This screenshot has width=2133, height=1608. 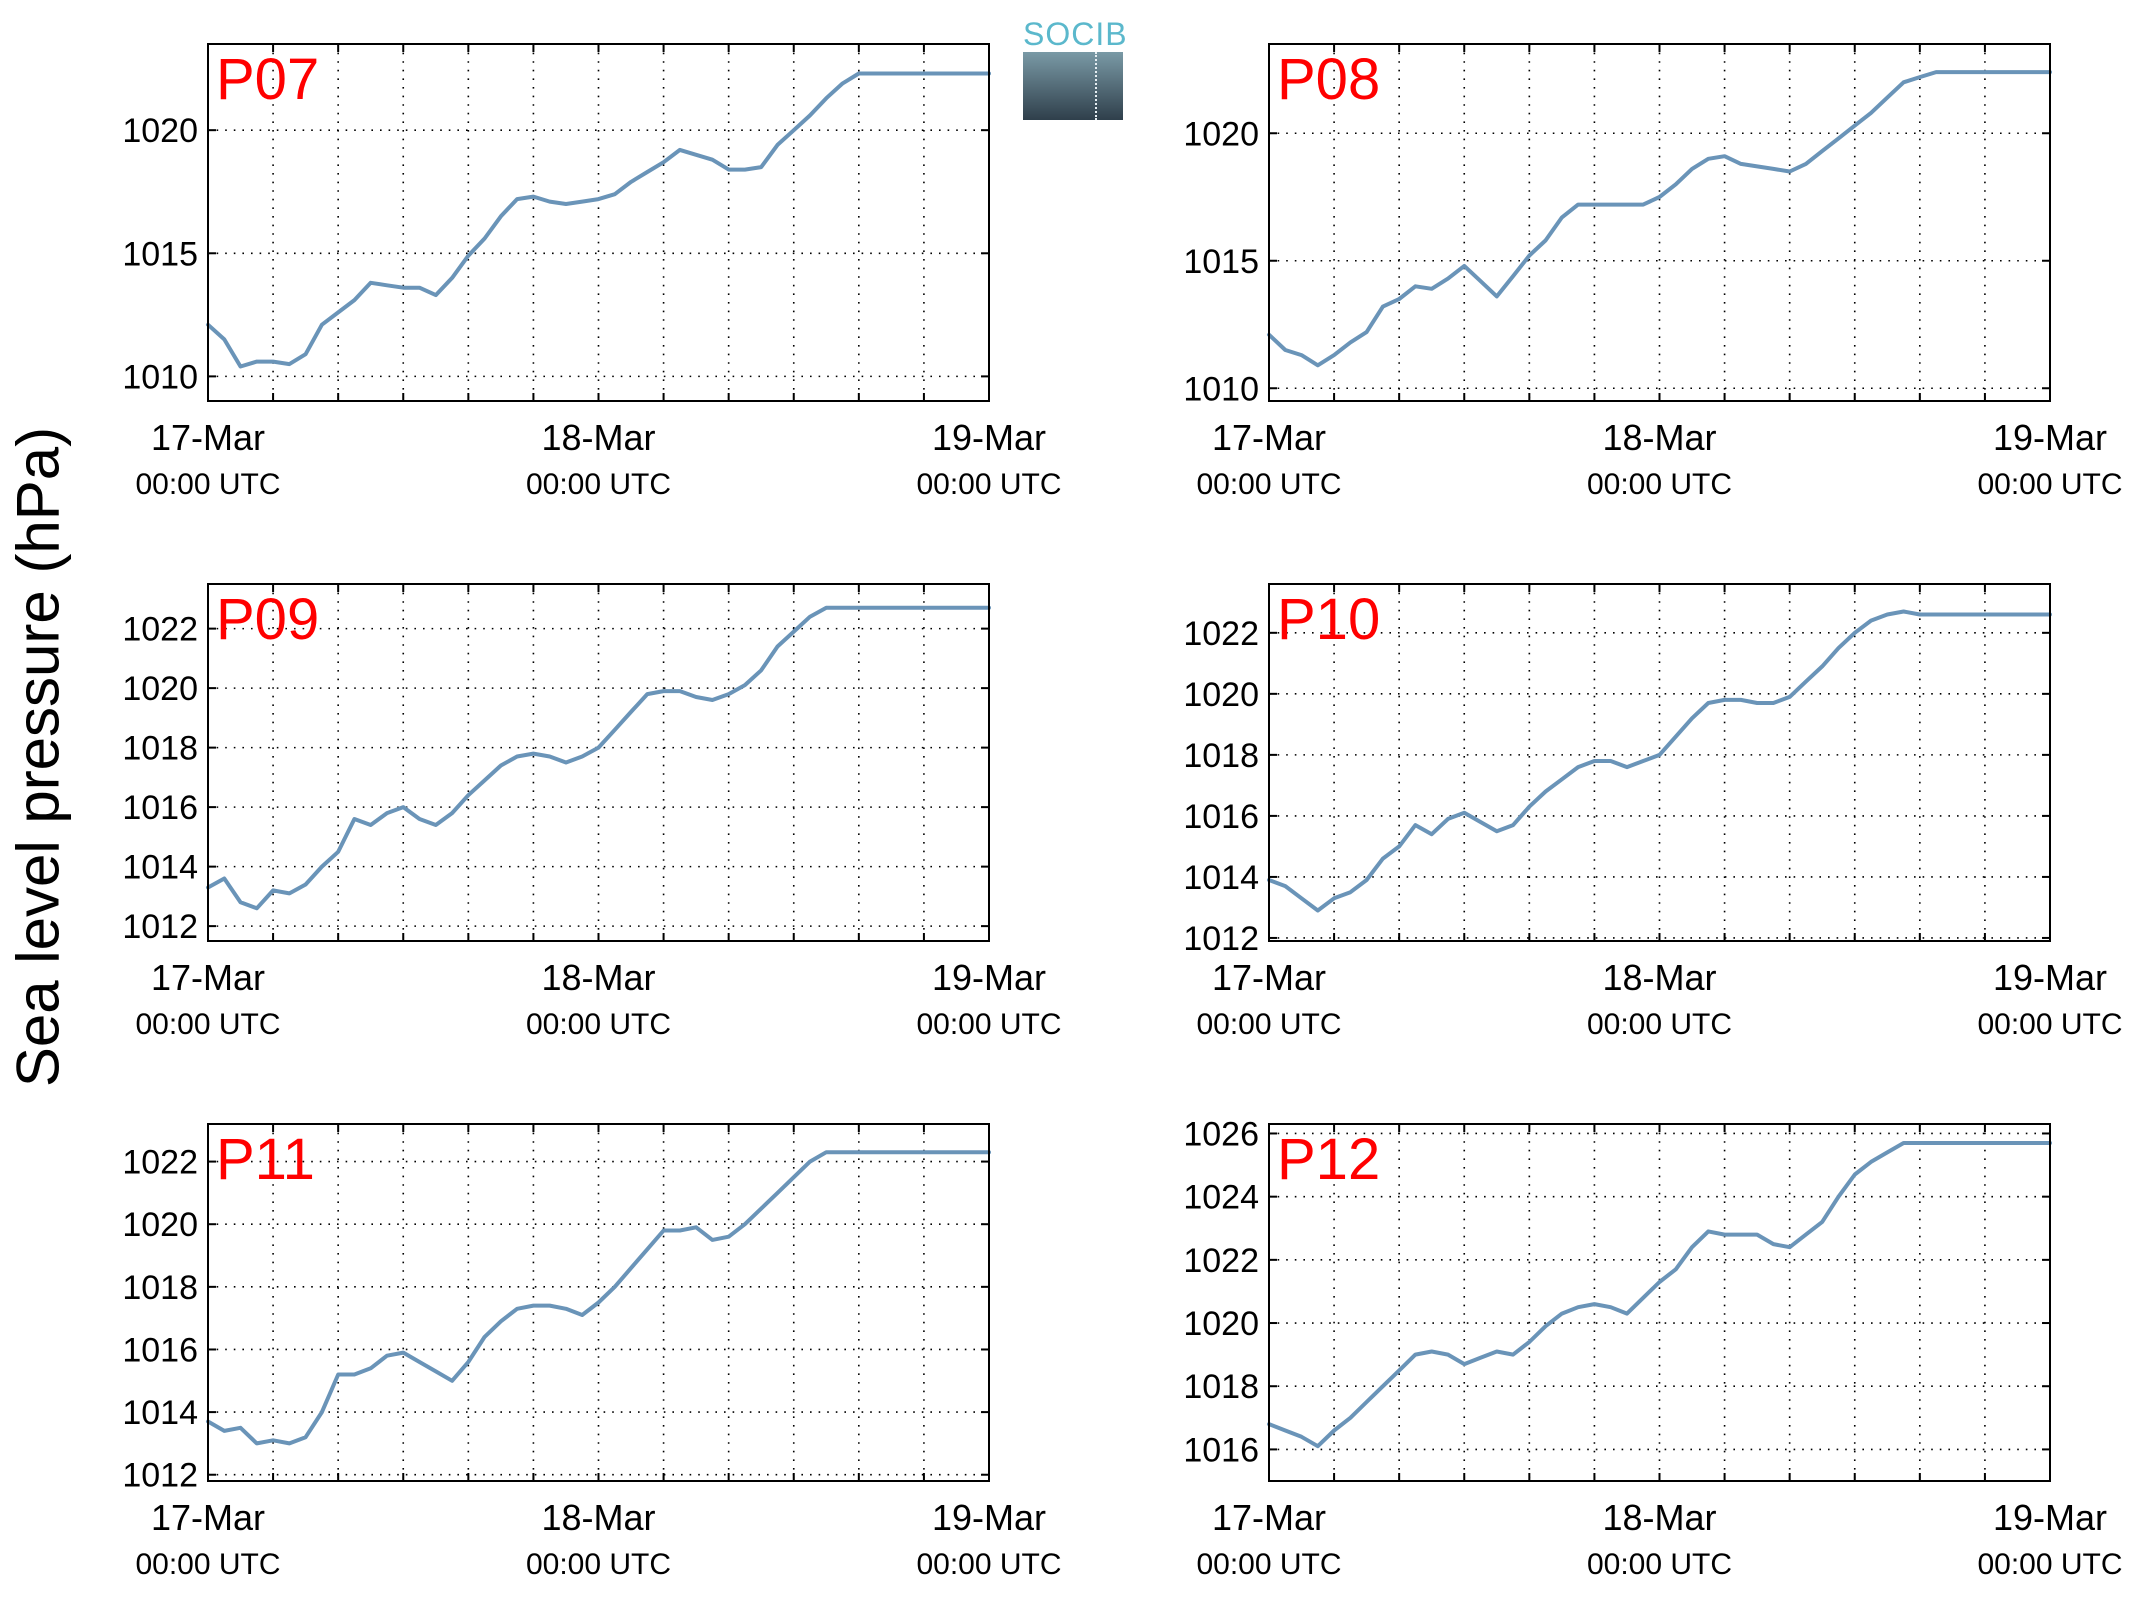 What do you see at coordinates (267, 79) in the screenshot?
I see `panel-label: P07` at bounding box center [267, 79].